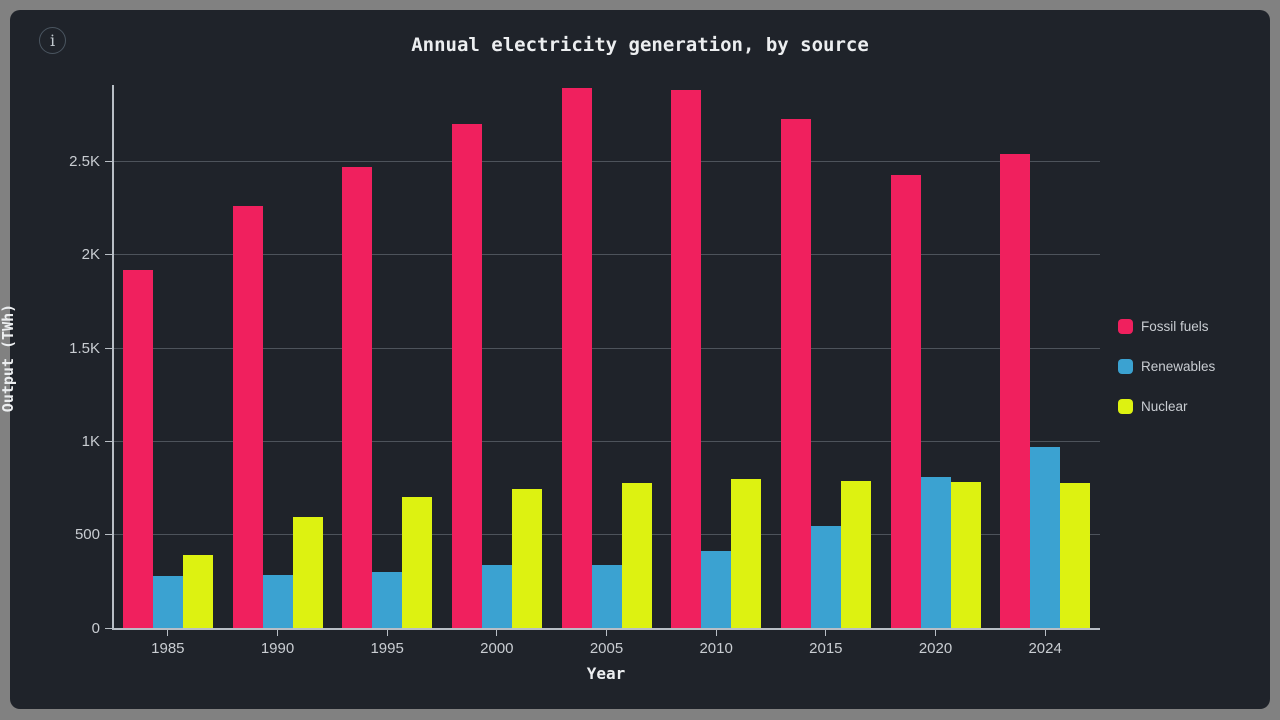  Describe the element at coordinates (935, 552) in the screenshot. I see `bar-renewables-2020` at that location.